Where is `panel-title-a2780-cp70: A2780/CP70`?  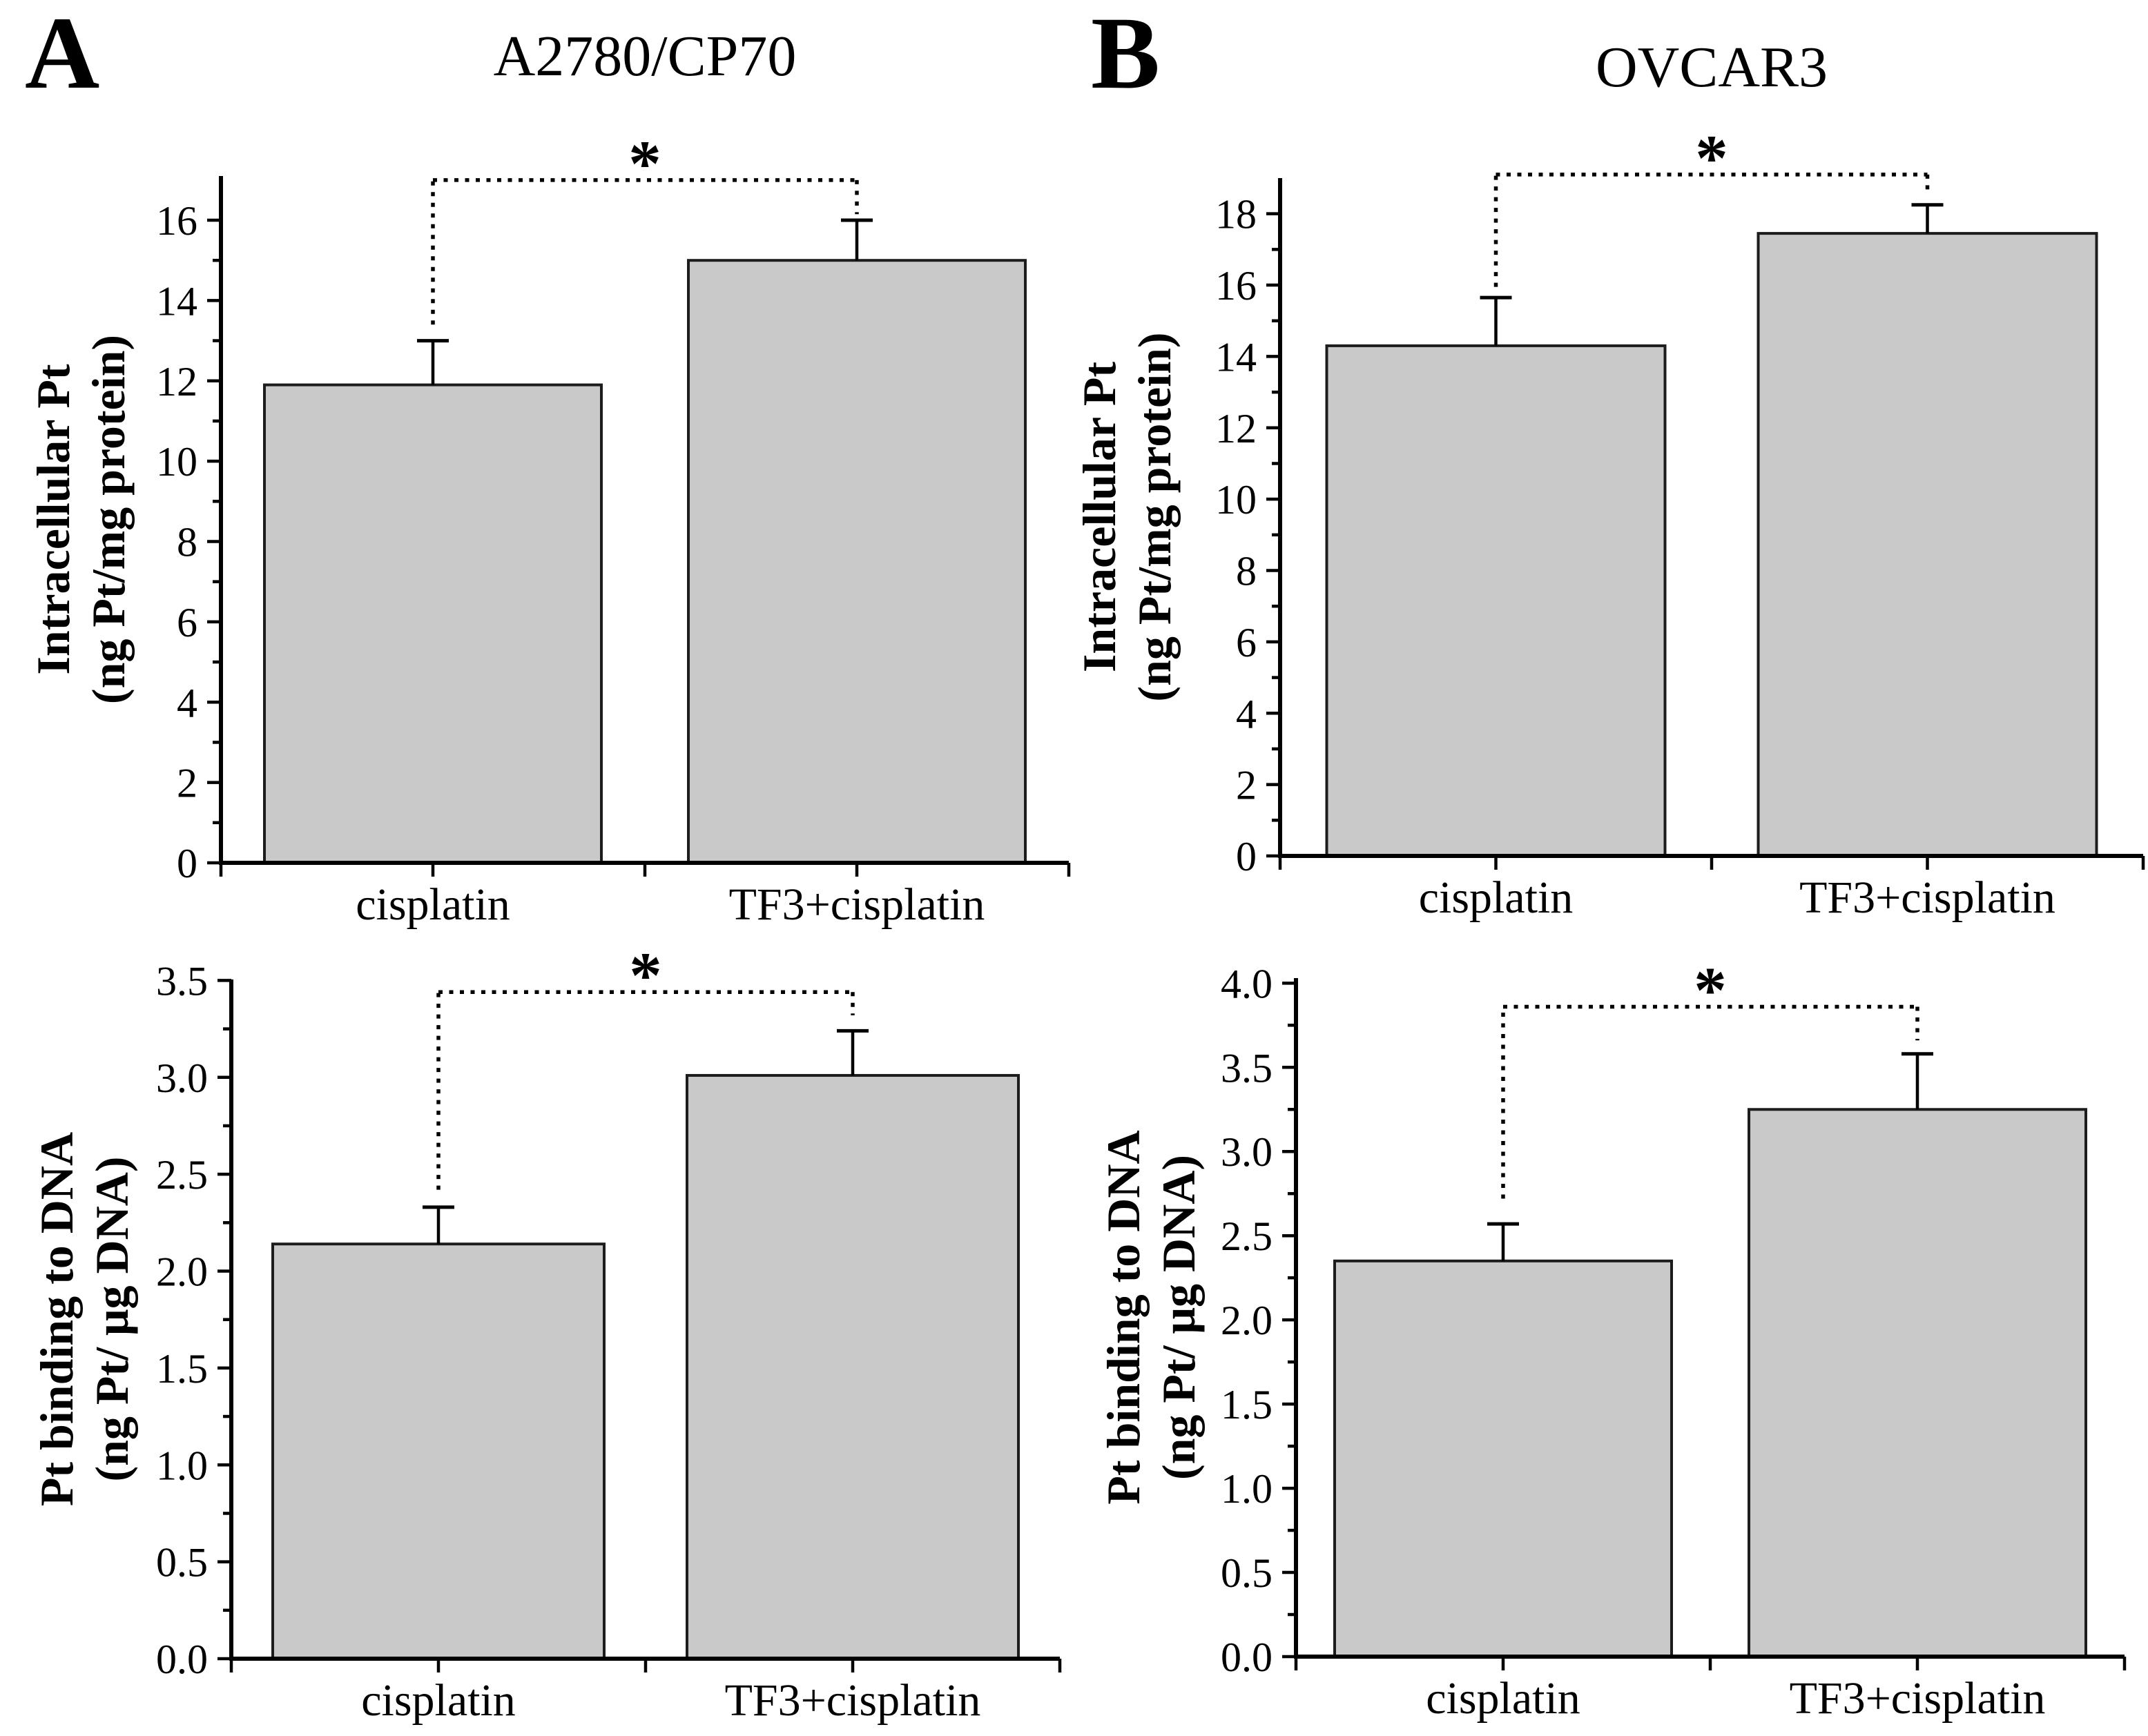 panel-title-a2780-cp70: A2780/CP70 is located at coordinates (645, 56).